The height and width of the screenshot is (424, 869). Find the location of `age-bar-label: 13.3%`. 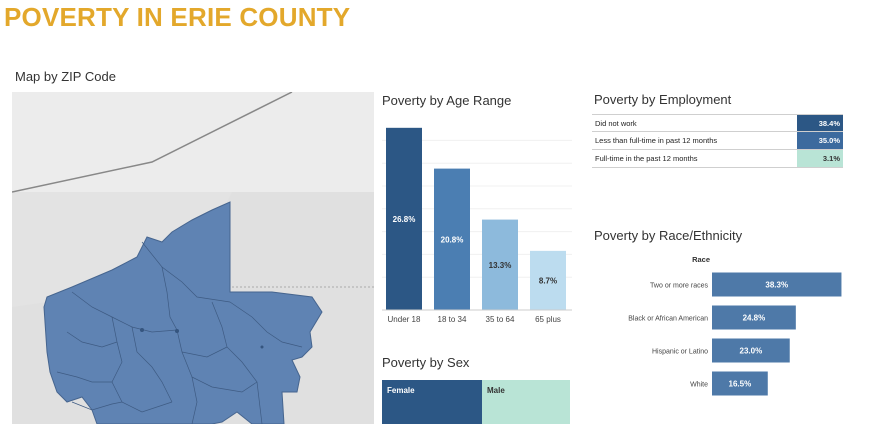

age-bar-label: 13.3% is located at coordinates (500, 265).